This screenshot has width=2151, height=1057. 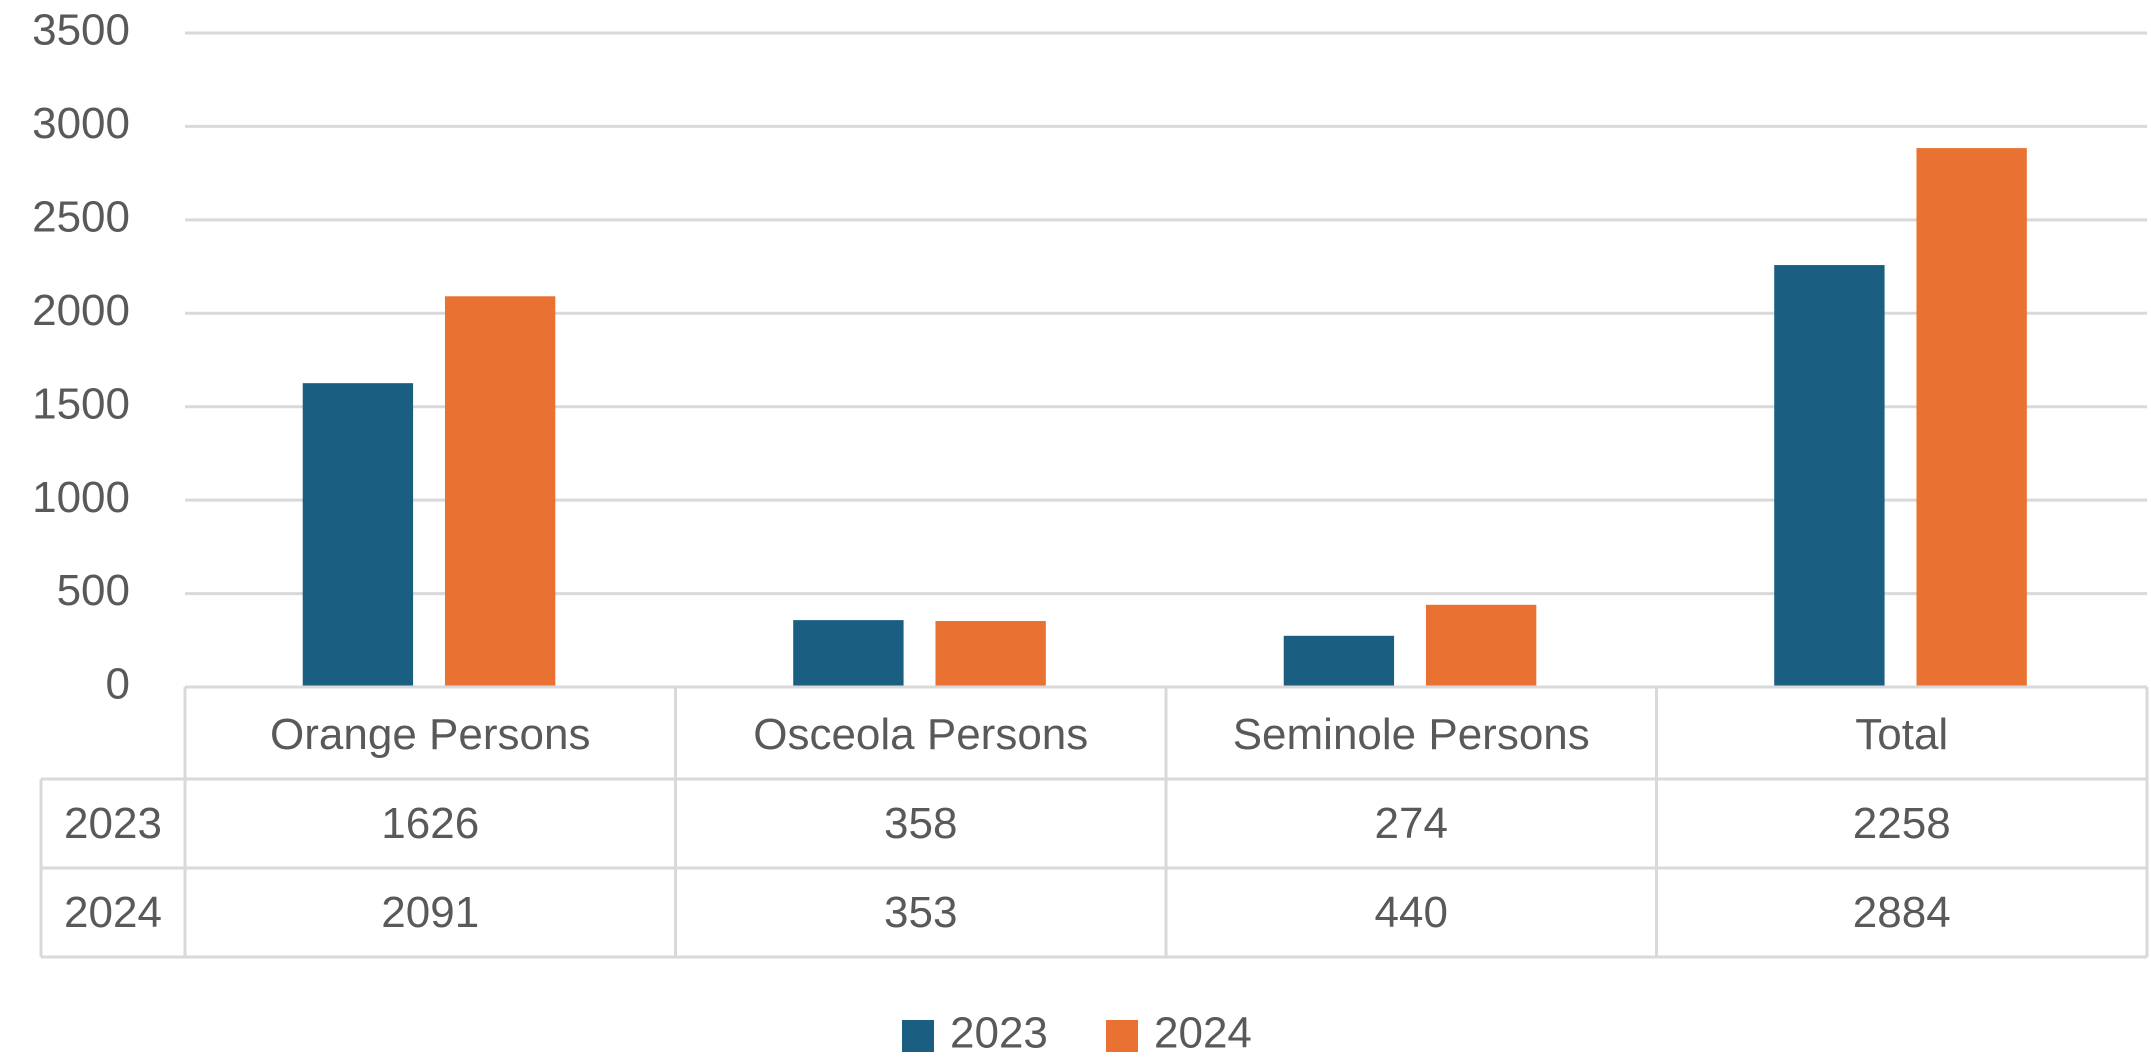 I want to click on x-tick-label: Osceola Persons, so click(x=920, y=734).